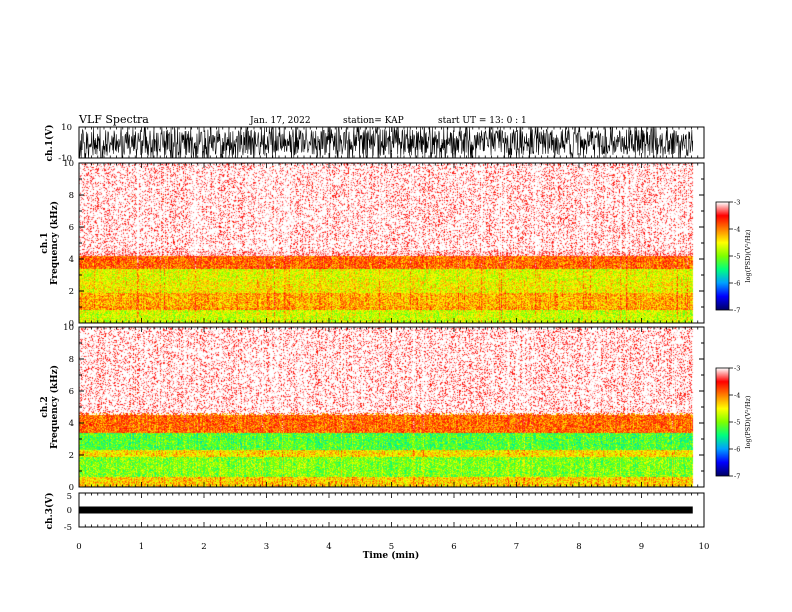 The image size is (792, 612). I want to click on ch3-waveform-ytick-top: 5, so click(69, 497).